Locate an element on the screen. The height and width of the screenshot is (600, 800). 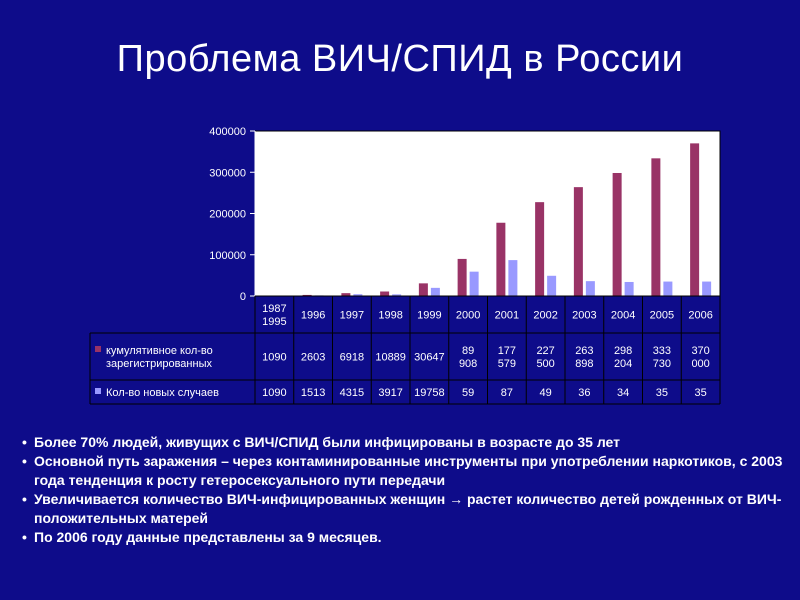
data-label: 333 is located at coordinates (662, 351).